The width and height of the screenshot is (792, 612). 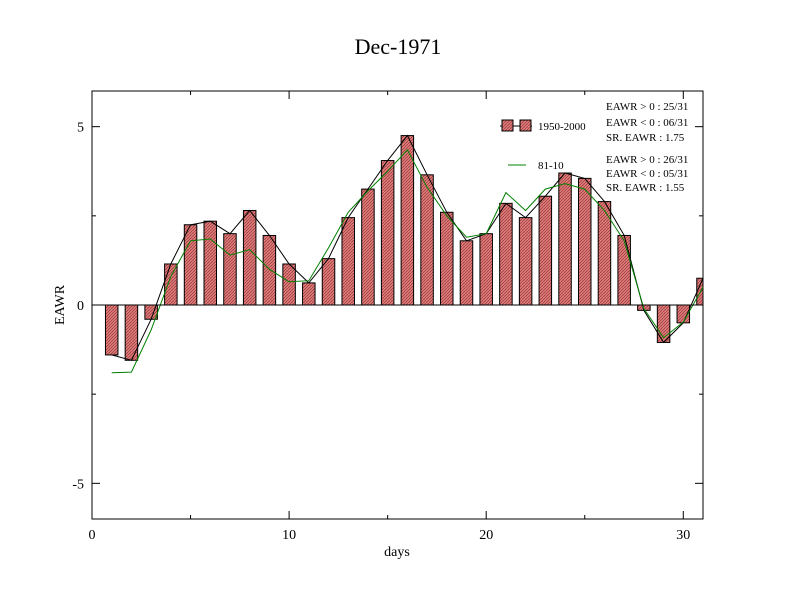 I want to click on stat-line-1: EAWR > 0 : 25/31, so click(x=647, y=107).